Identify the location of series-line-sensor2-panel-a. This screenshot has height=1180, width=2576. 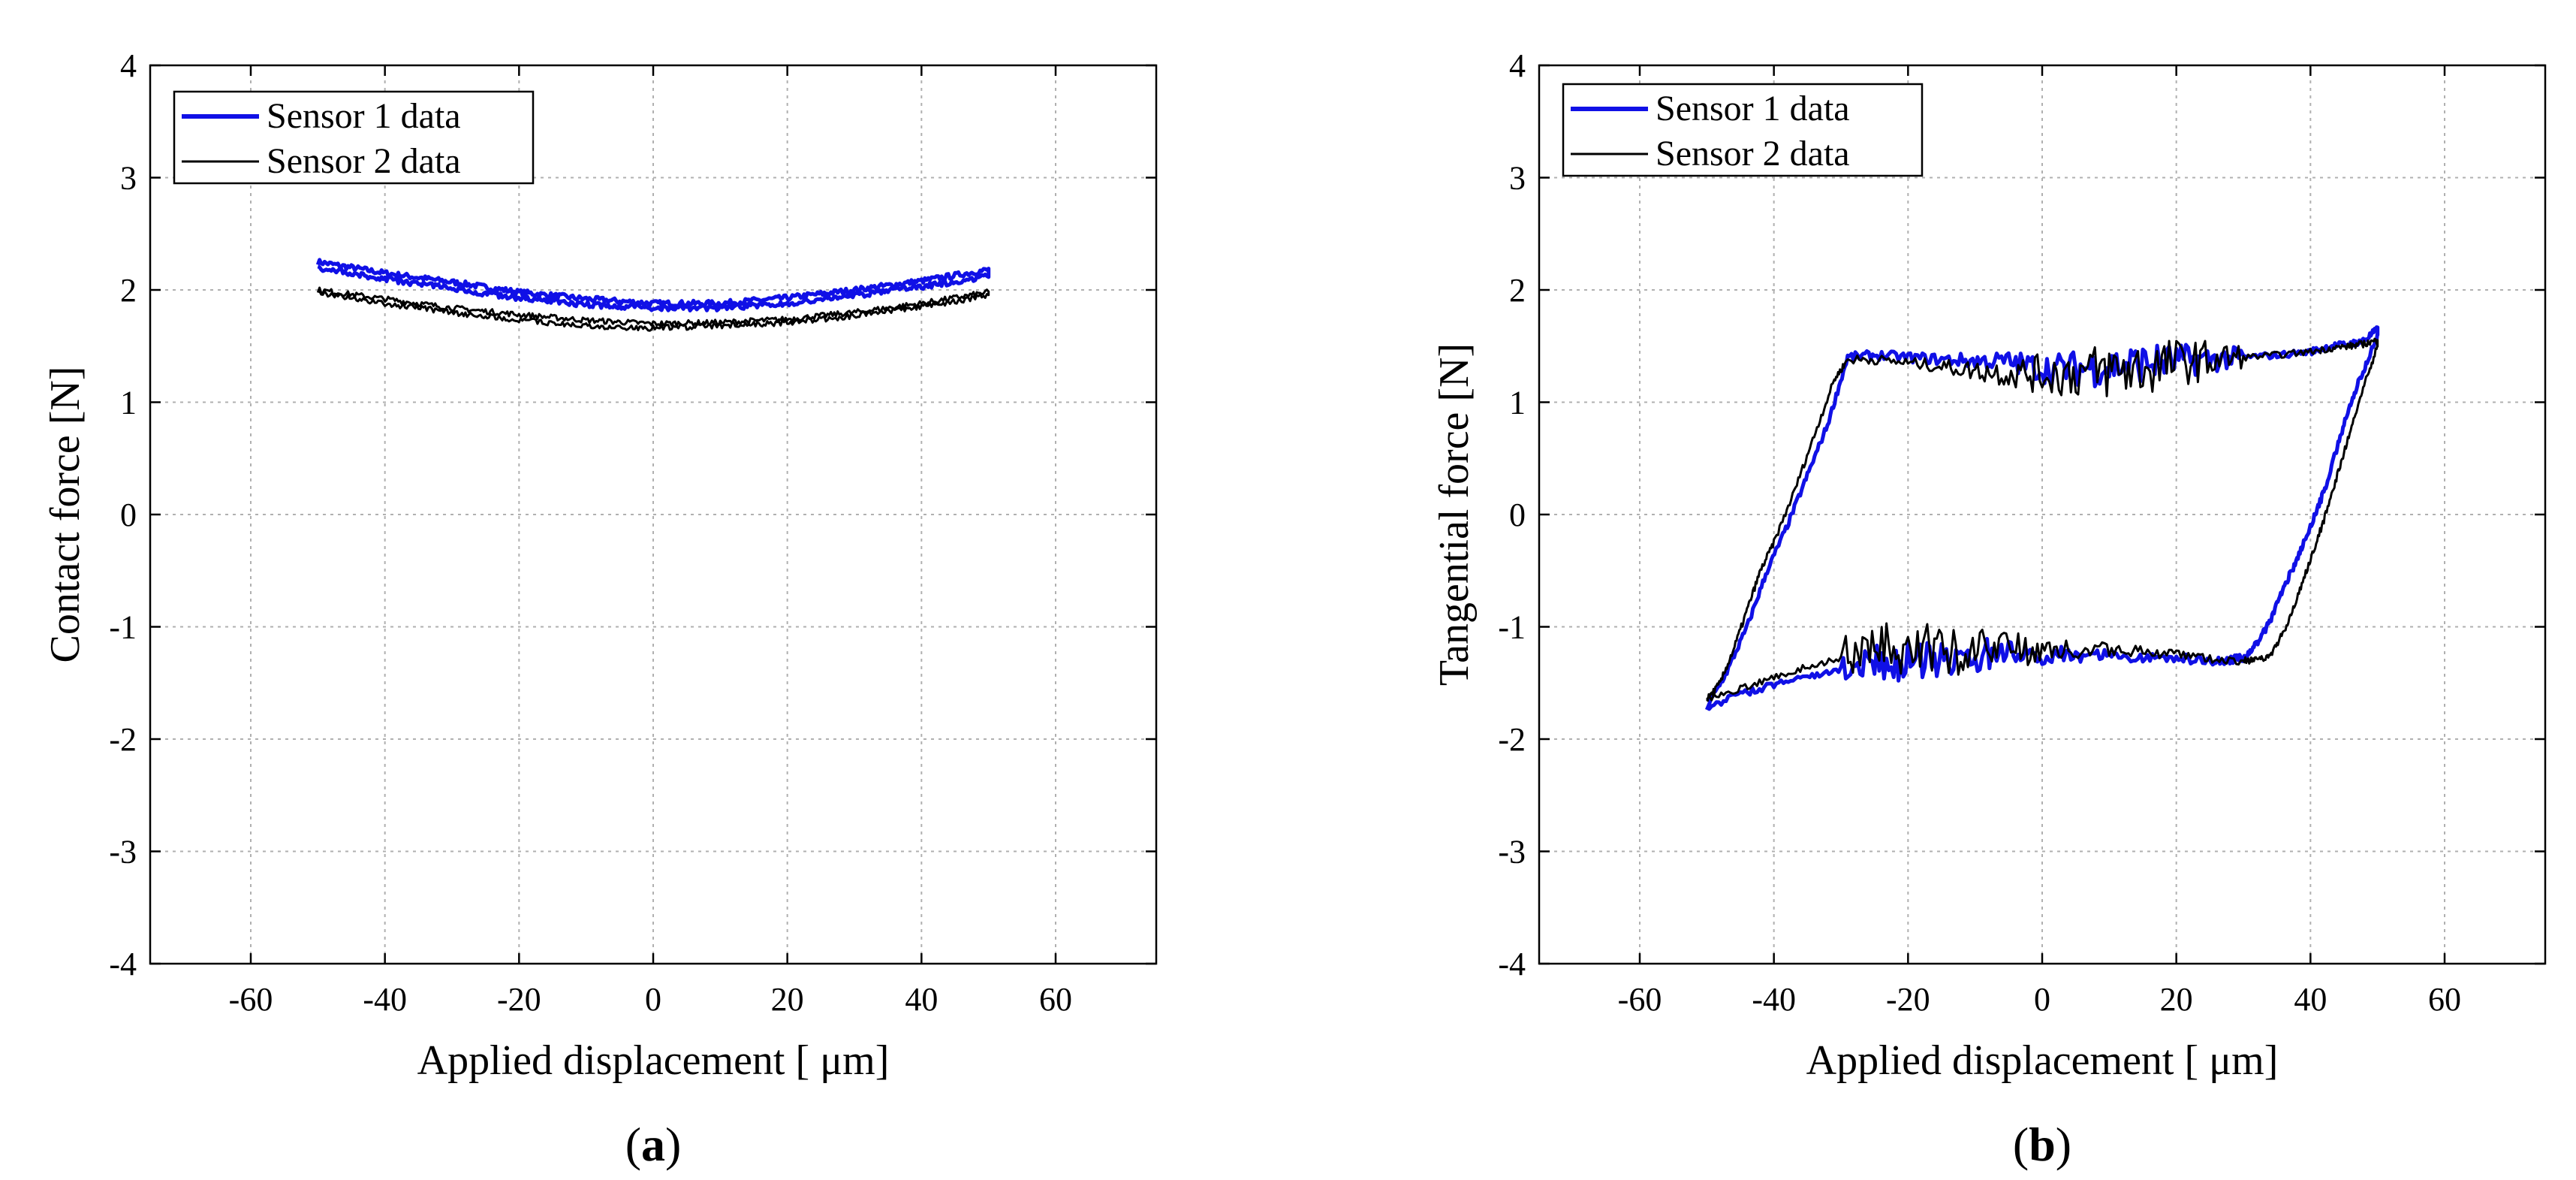
(653, 309).